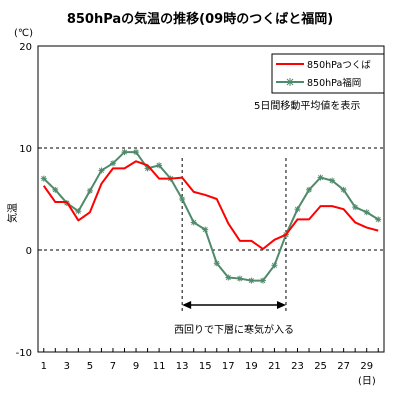 The width and height of the screenshot is (400, 400). Describe the element at coordinates (307, 105) in the screenshot. I see `moving-average-note: 5日間移動平均値を表示` at that location.